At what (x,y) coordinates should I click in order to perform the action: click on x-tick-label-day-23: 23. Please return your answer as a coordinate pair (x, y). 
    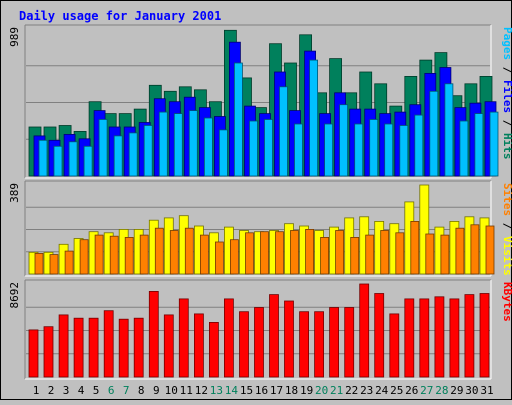
    Looking at the image, I should click on (366, 390).